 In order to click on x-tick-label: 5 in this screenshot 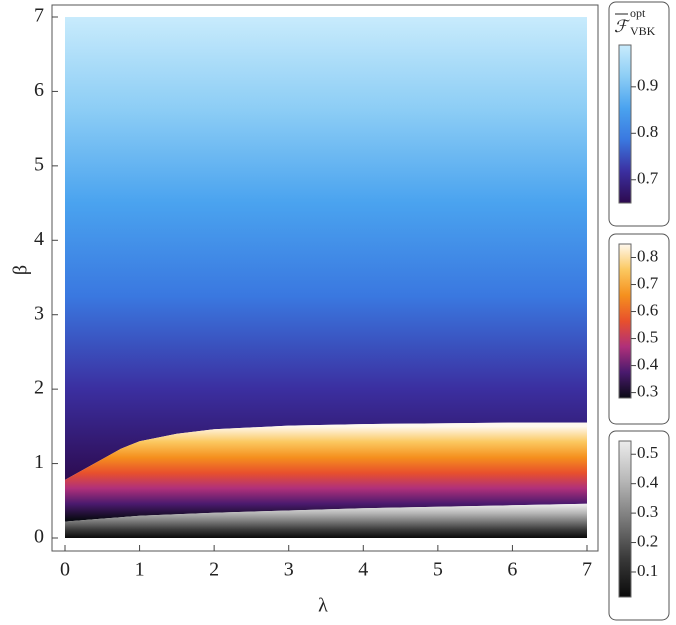, I will do `click(438, 570)`.